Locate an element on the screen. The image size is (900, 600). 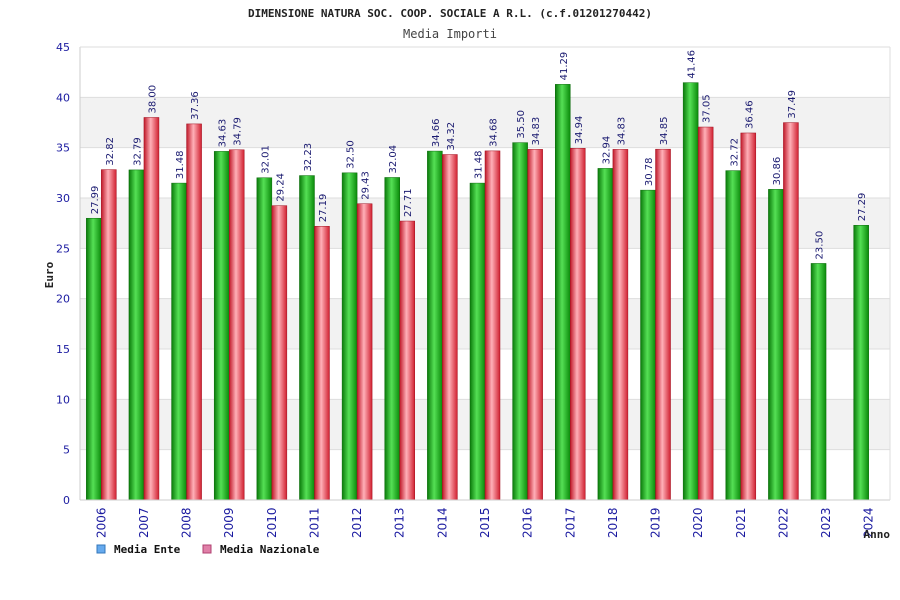
bar-media-ente-2017 is located at coordinates (563, 292).